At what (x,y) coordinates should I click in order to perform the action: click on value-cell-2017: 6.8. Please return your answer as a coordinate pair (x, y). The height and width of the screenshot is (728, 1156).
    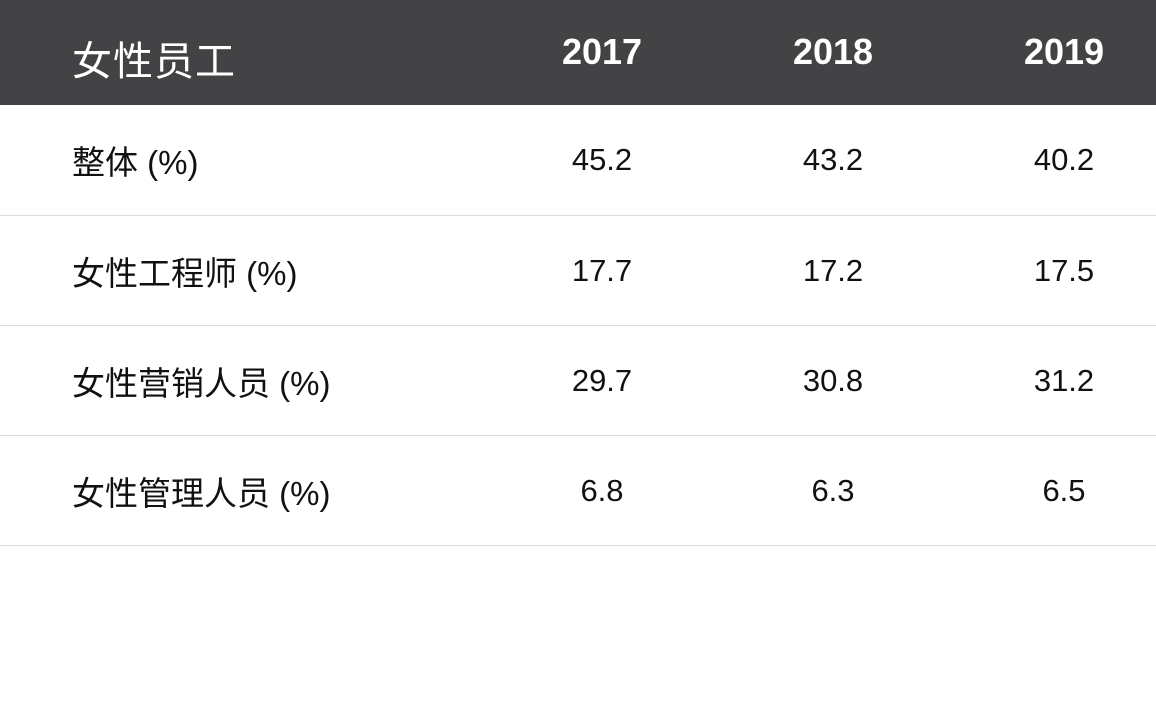
    Looking at the image, I should click on (602, 490).